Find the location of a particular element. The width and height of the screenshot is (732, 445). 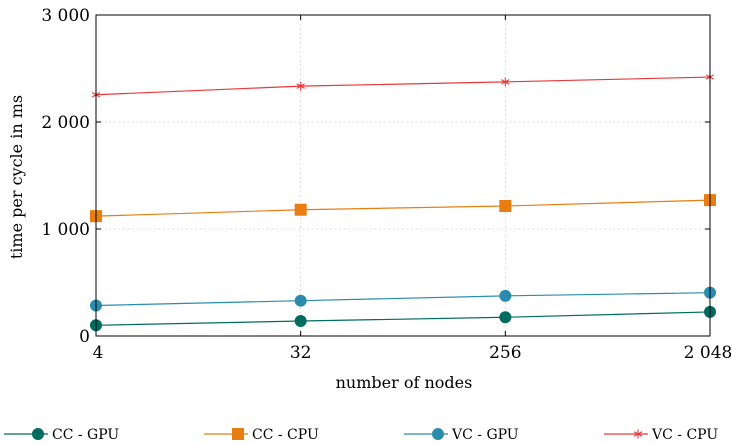

series-vc-cpu is located at coordinates (403, 86).